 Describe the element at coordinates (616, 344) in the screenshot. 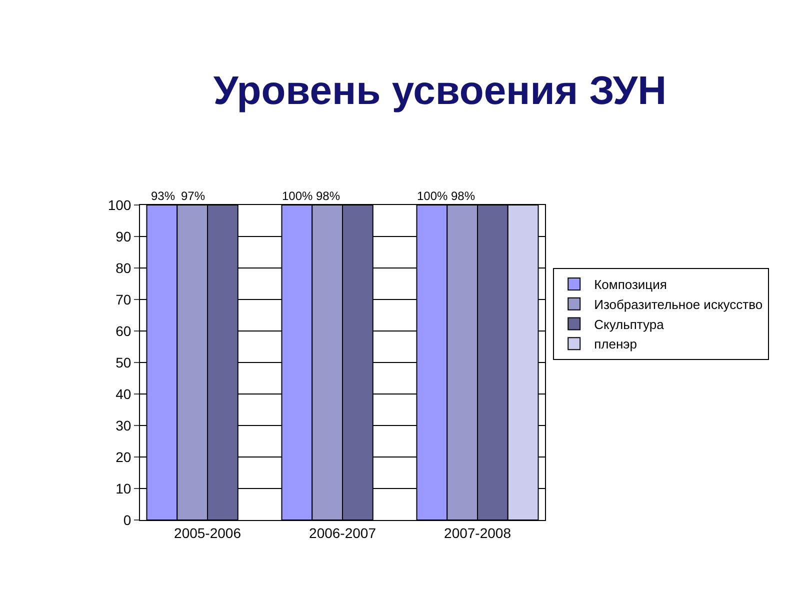

I see `legend-label: пленэр` at that location.